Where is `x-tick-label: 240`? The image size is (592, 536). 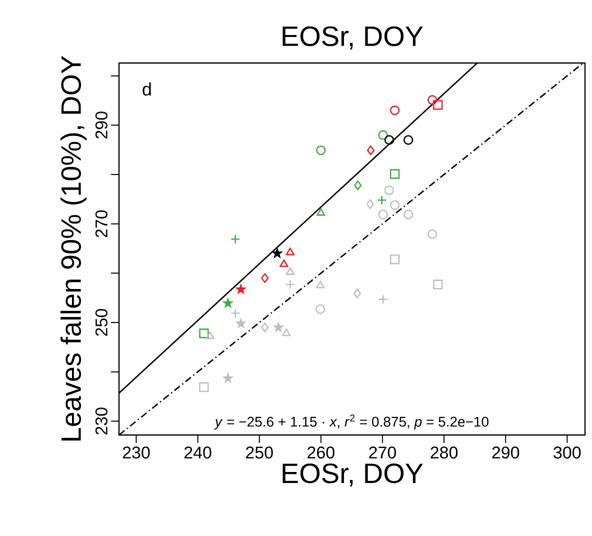
x-tick-label: 240 is located at coordinates (198, 452).